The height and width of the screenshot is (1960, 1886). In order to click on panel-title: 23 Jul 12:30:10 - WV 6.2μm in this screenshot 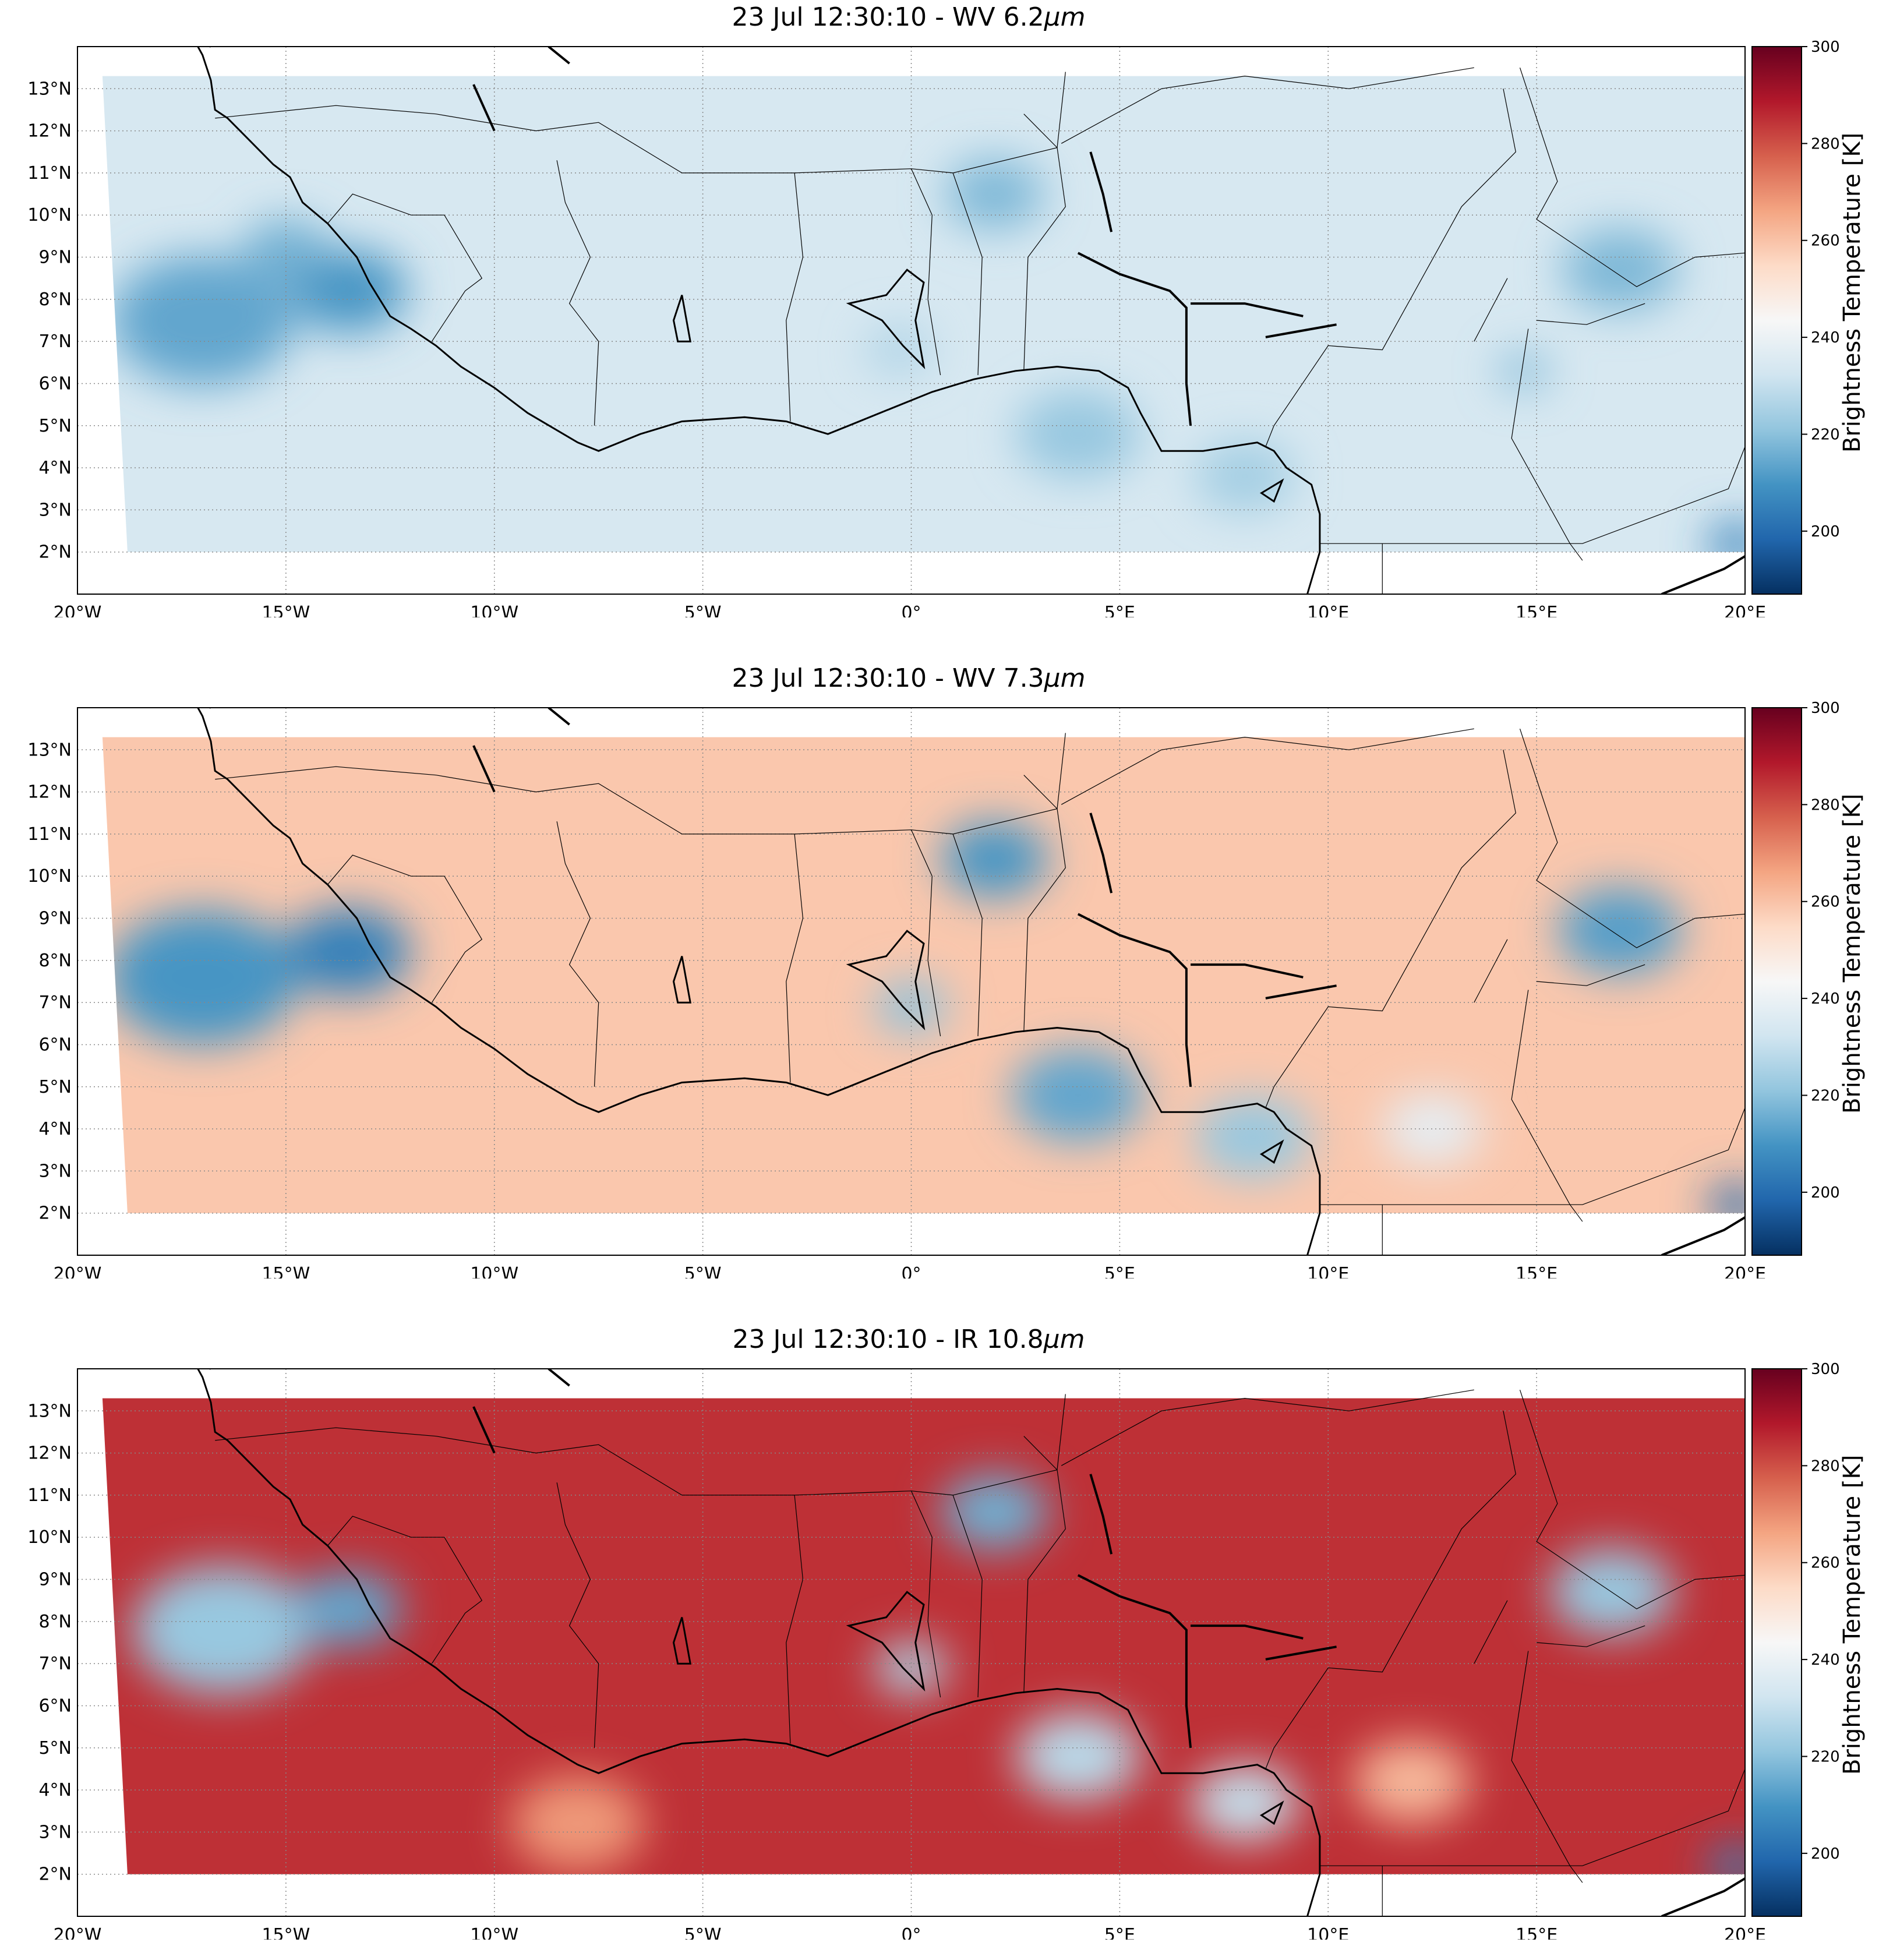, I will do `click(909, 17)`.